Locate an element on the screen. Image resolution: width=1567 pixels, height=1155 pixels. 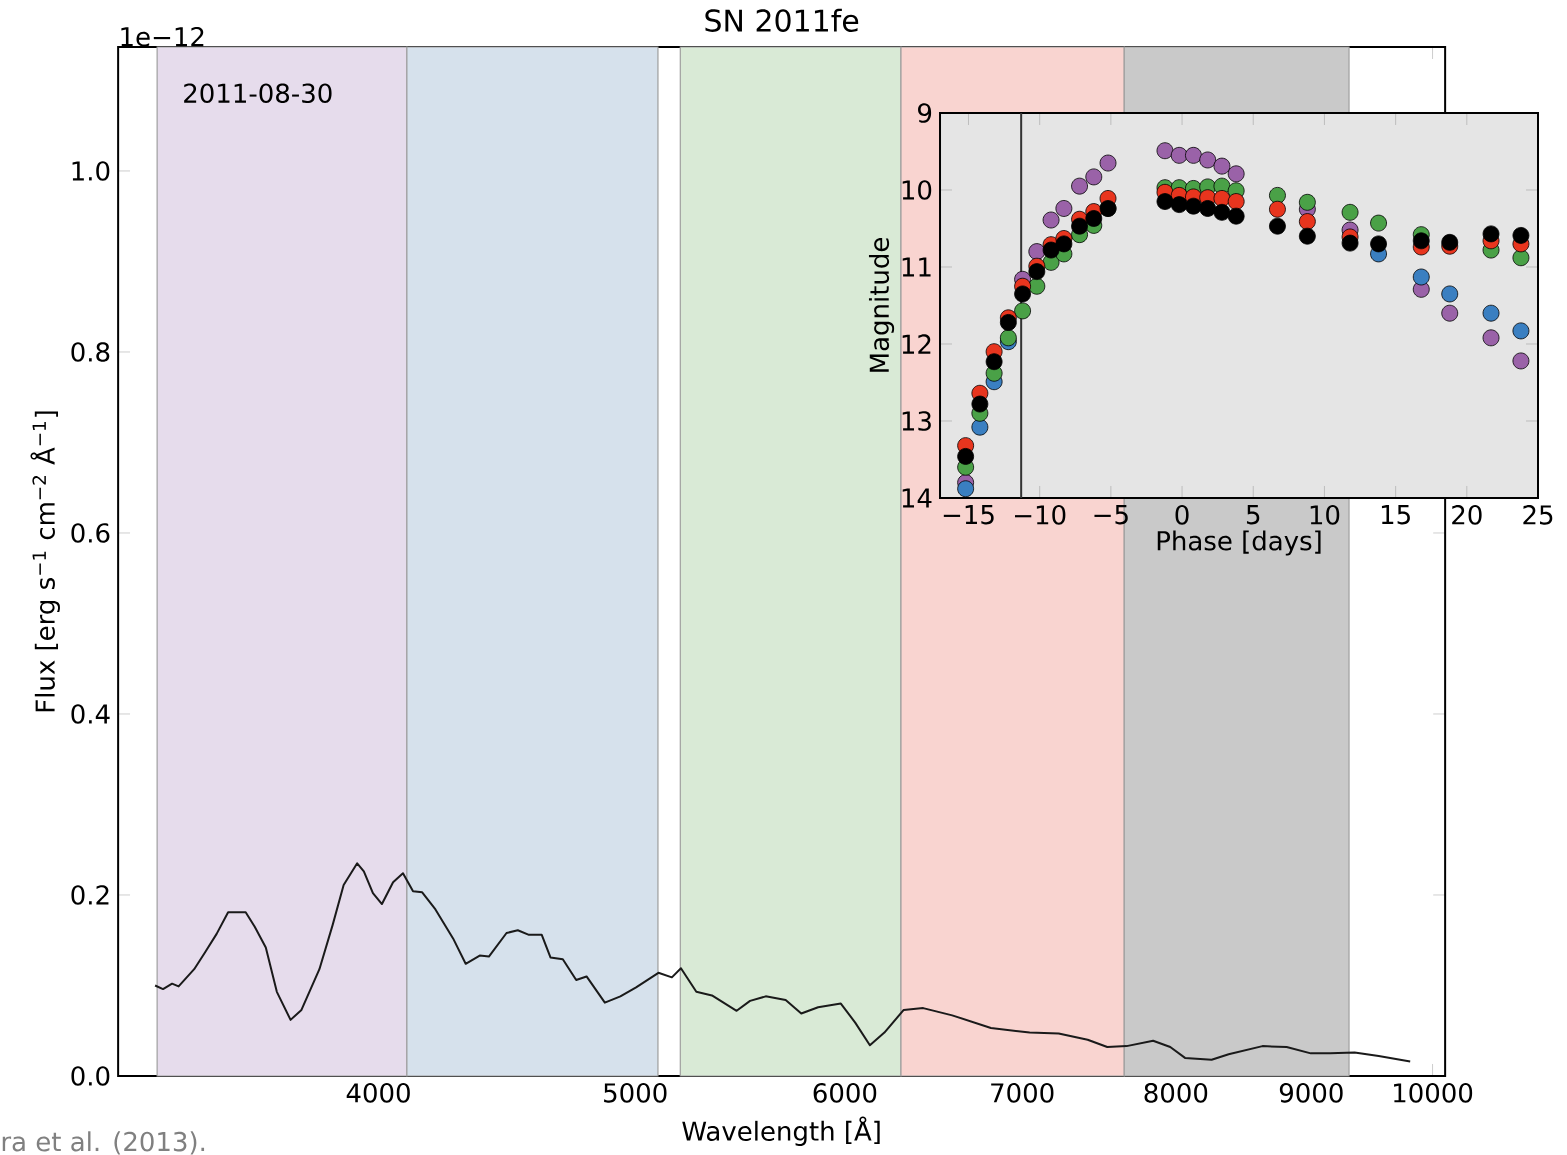
x-tick-label: 10000 is located at coordinates (1433, 1093).